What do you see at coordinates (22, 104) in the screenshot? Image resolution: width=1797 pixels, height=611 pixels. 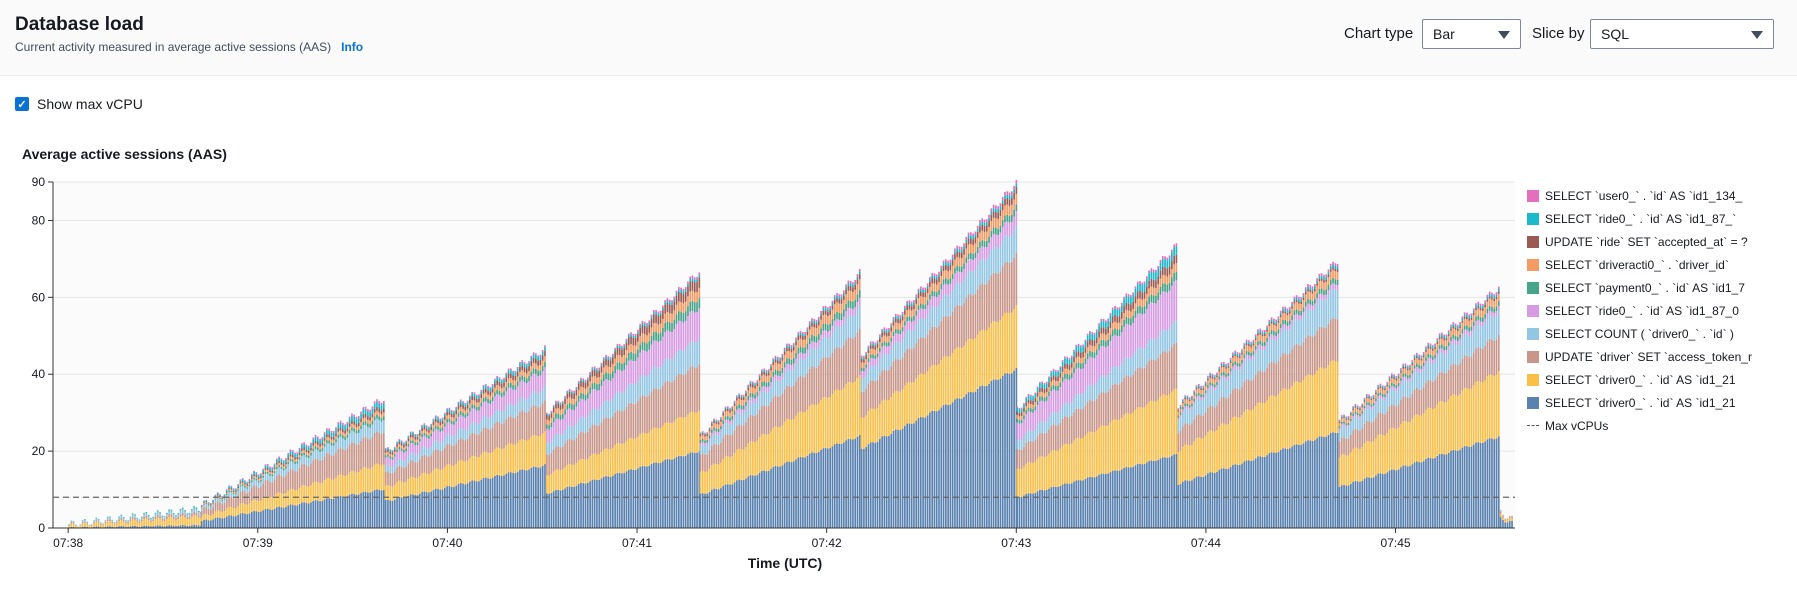 I see `show-max-vcpu-checkbox: ✓` at bounding box center [22, 104].